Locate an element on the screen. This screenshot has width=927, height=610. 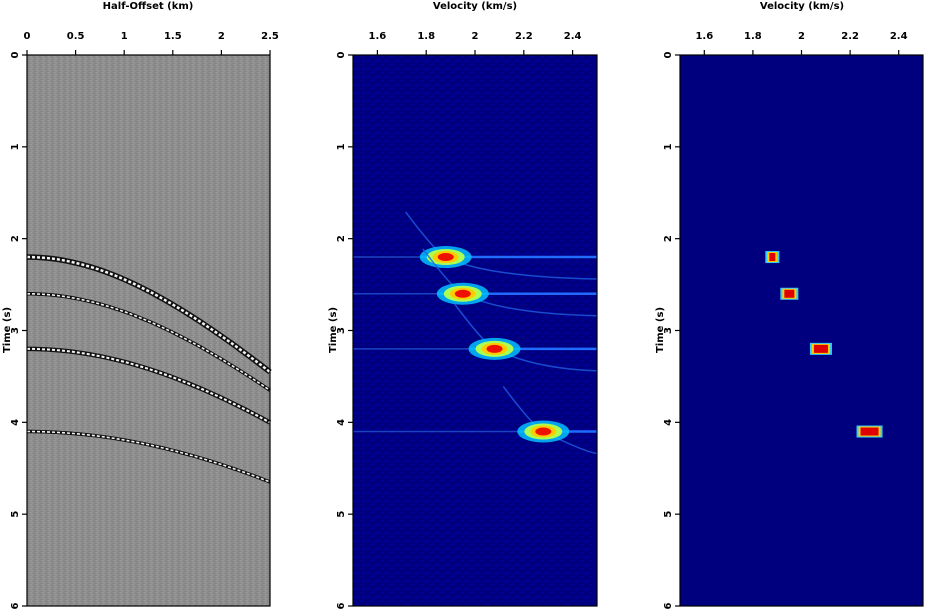
sparse-x-ticks: 1.6 1.8 2 2.2 2.4 is located at coordinates (801, 43).